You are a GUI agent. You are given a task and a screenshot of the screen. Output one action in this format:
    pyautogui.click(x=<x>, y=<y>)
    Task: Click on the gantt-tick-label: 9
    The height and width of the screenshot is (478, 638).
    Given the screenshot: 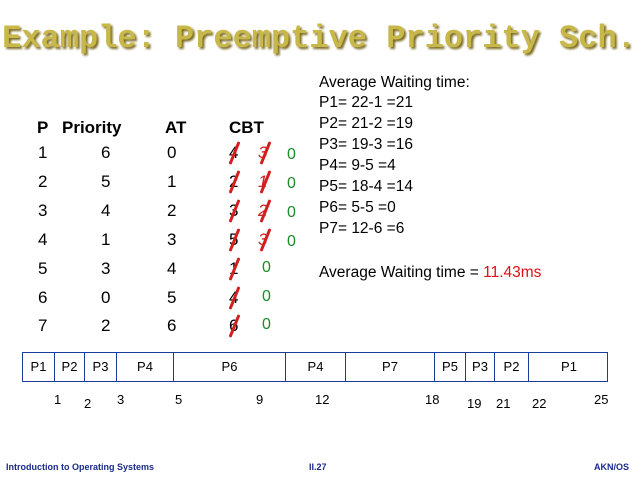 What is the action you would take?
    pyautogui.click(x=260, y=399)
    